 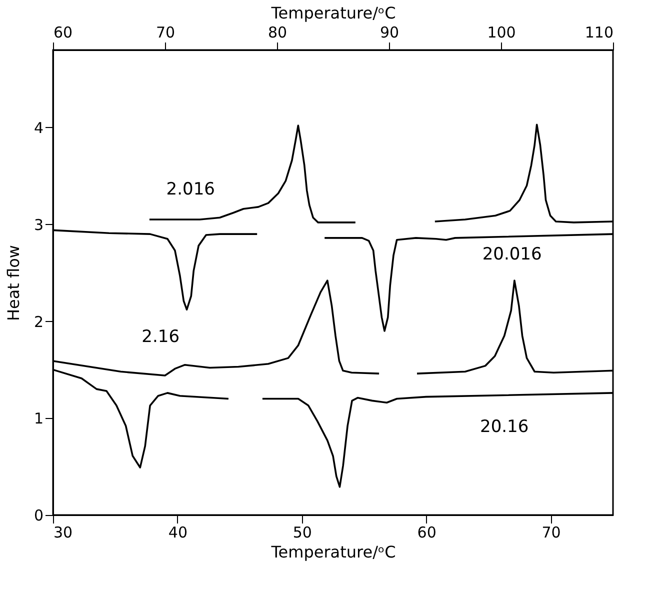 I want to click on x2-tick-label: 90, so click(x=390, y=33).